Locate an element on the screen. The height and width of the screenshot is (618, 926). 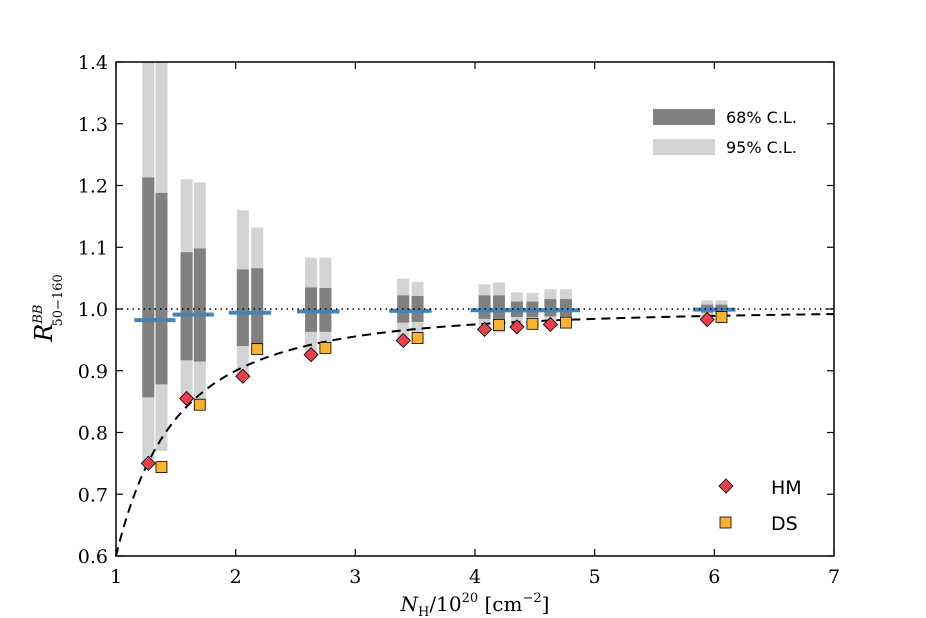
legend-ds-marker is located at coordinates (725, 522).